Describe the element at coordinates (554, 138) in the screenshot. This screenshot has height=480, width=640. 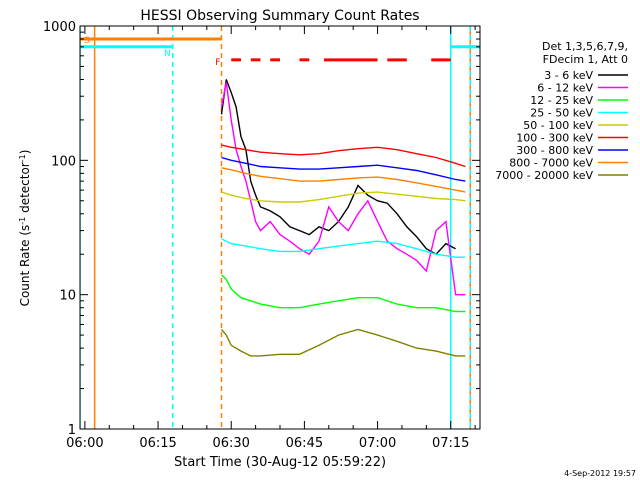
I see `legend-entry-5: 100 - 300 keV` at that location.